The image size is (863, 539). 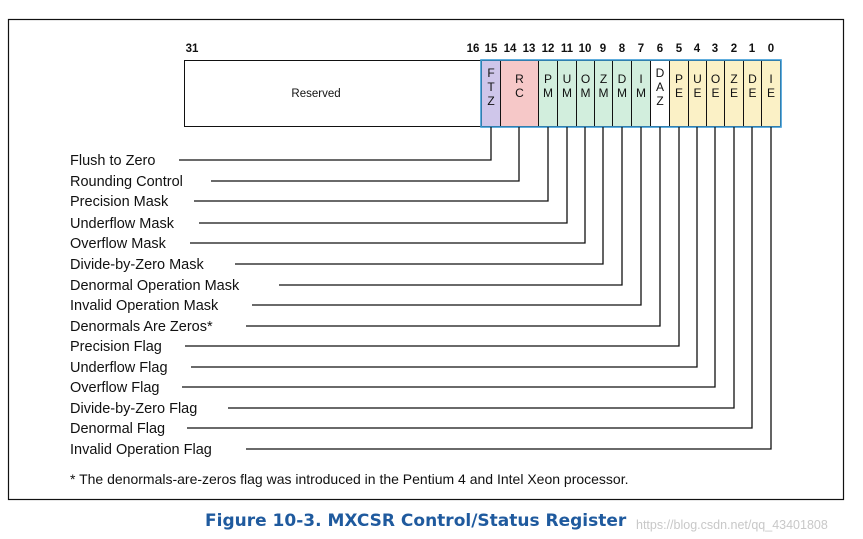 I want to click on field-oe-letter: O, so click(x=715, y=79).